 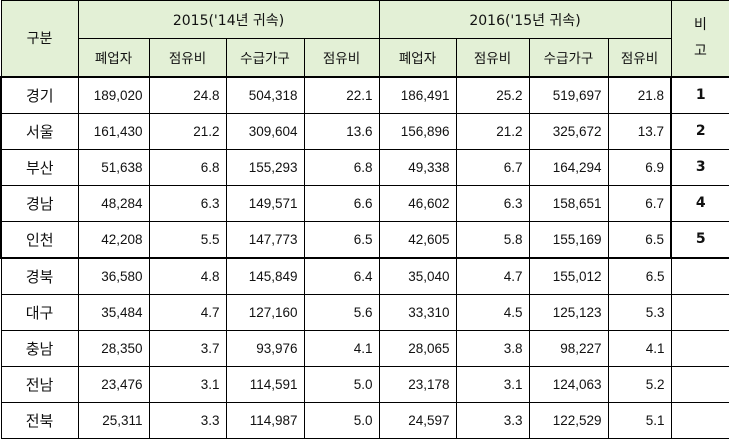 What do you see at coordinates (187, 384) in the screenshot?
I see `value-cell-s15: 3.1` at bounding box center [187, 384].